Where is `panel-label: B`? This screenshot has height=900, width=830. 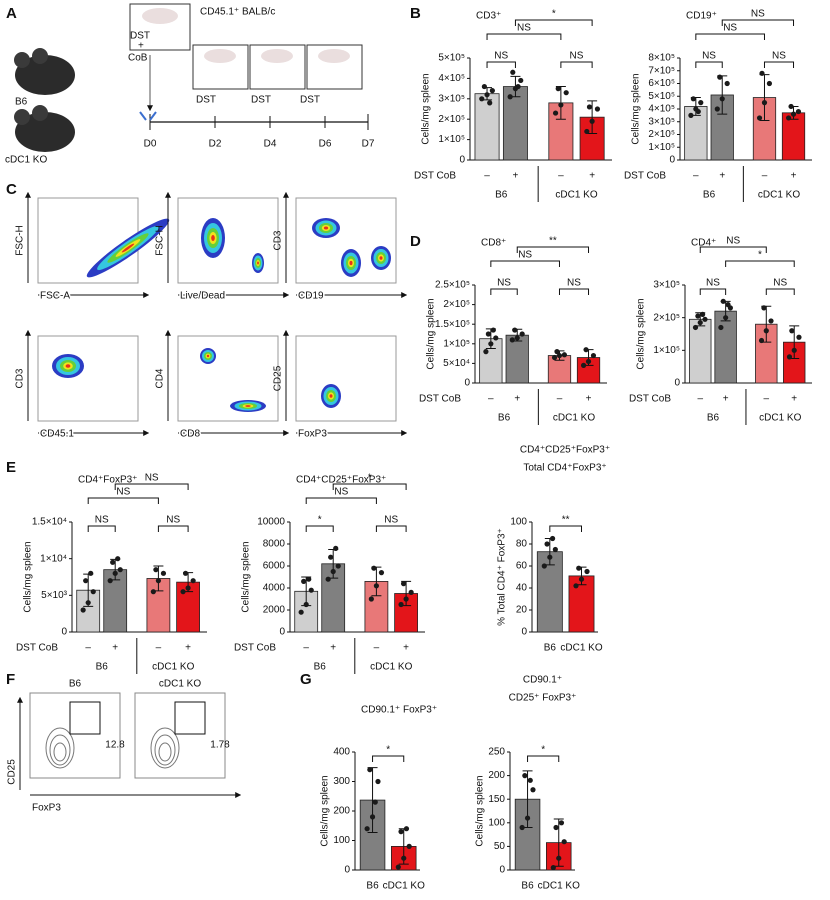 panel-label: B is located at coordinates (415, 13).